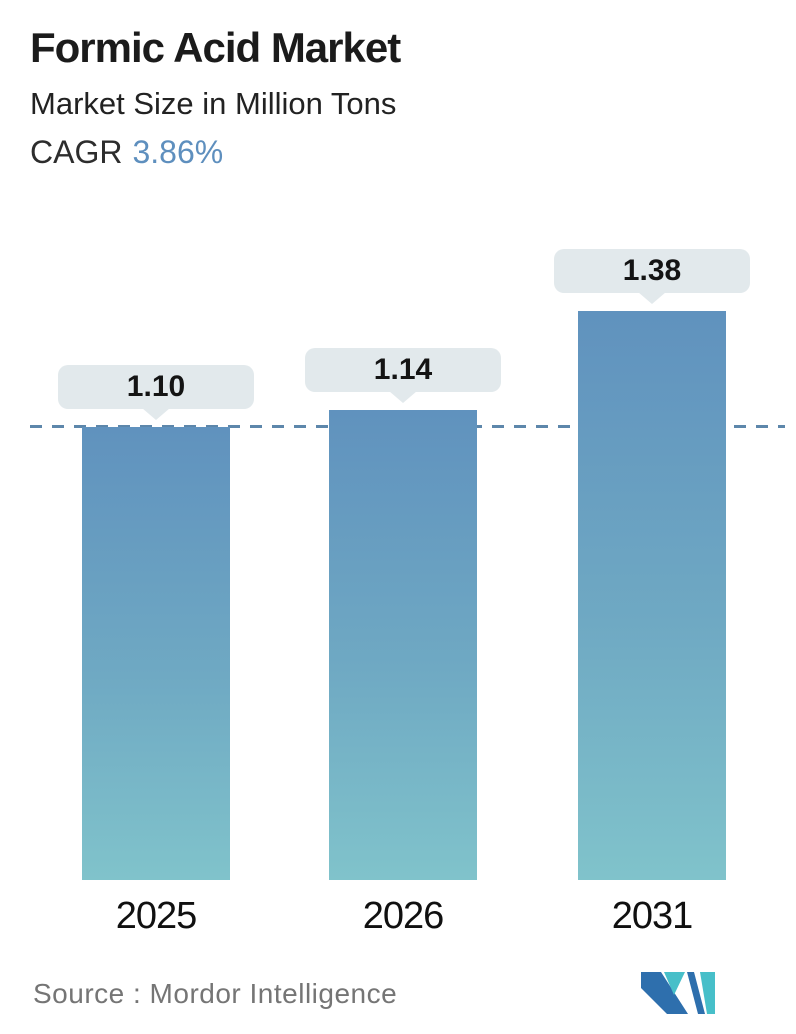 Image resolution: width=796 pixels, height=1034 pixels. What do you see at coordinates (215, 993) in the screenshot?
I see `source-text: Source : Mordor Intelligence` at bounding box center [215, 993].